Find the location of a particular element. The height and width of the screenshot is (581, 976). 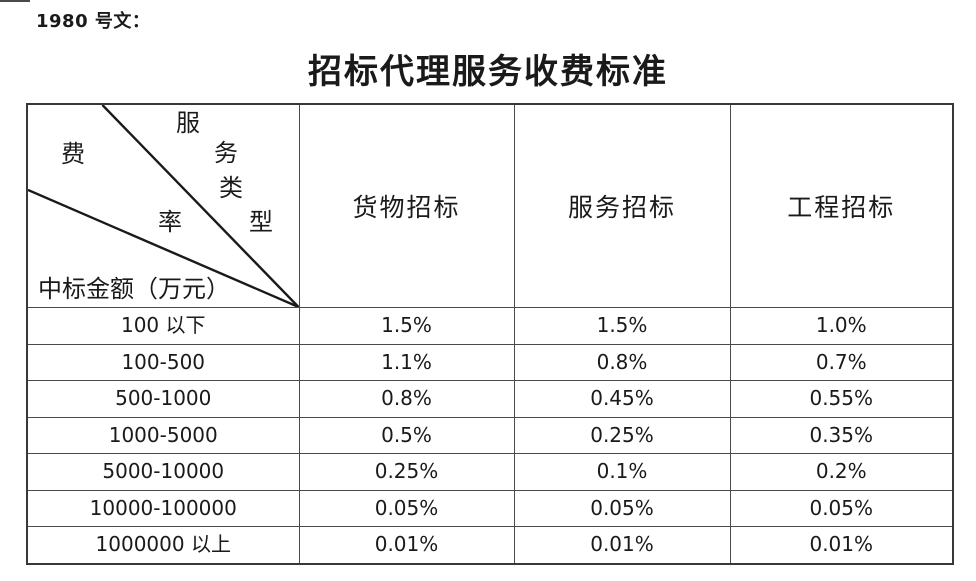

amount-range-cell: 10000-100000 is located at coordinates (163, 508).